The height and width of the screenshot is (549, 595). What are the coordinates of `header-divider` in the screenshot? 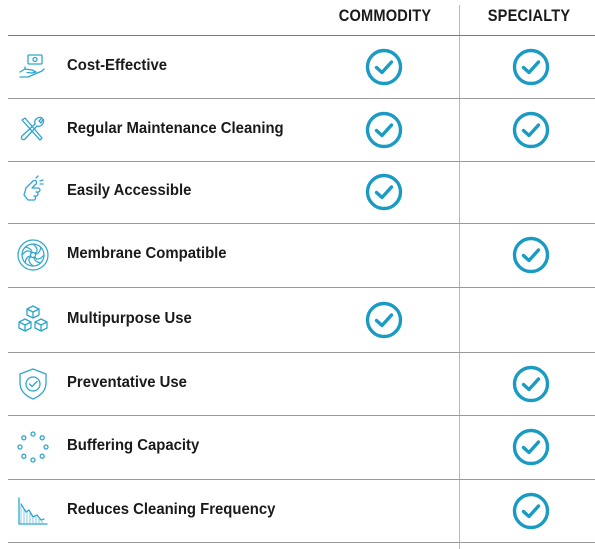 It's located at (301, 35).